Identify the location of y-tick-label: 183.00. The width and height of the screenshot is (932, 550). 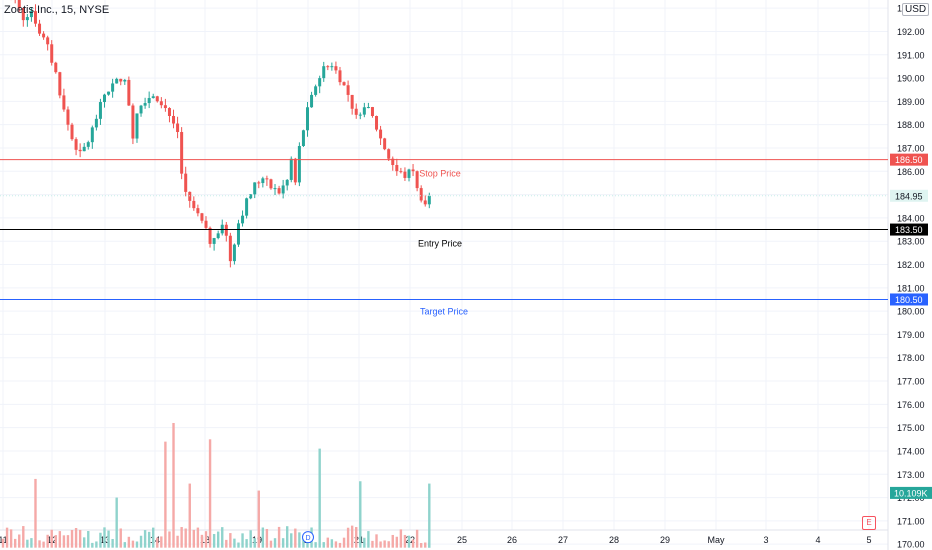
(911, 242).